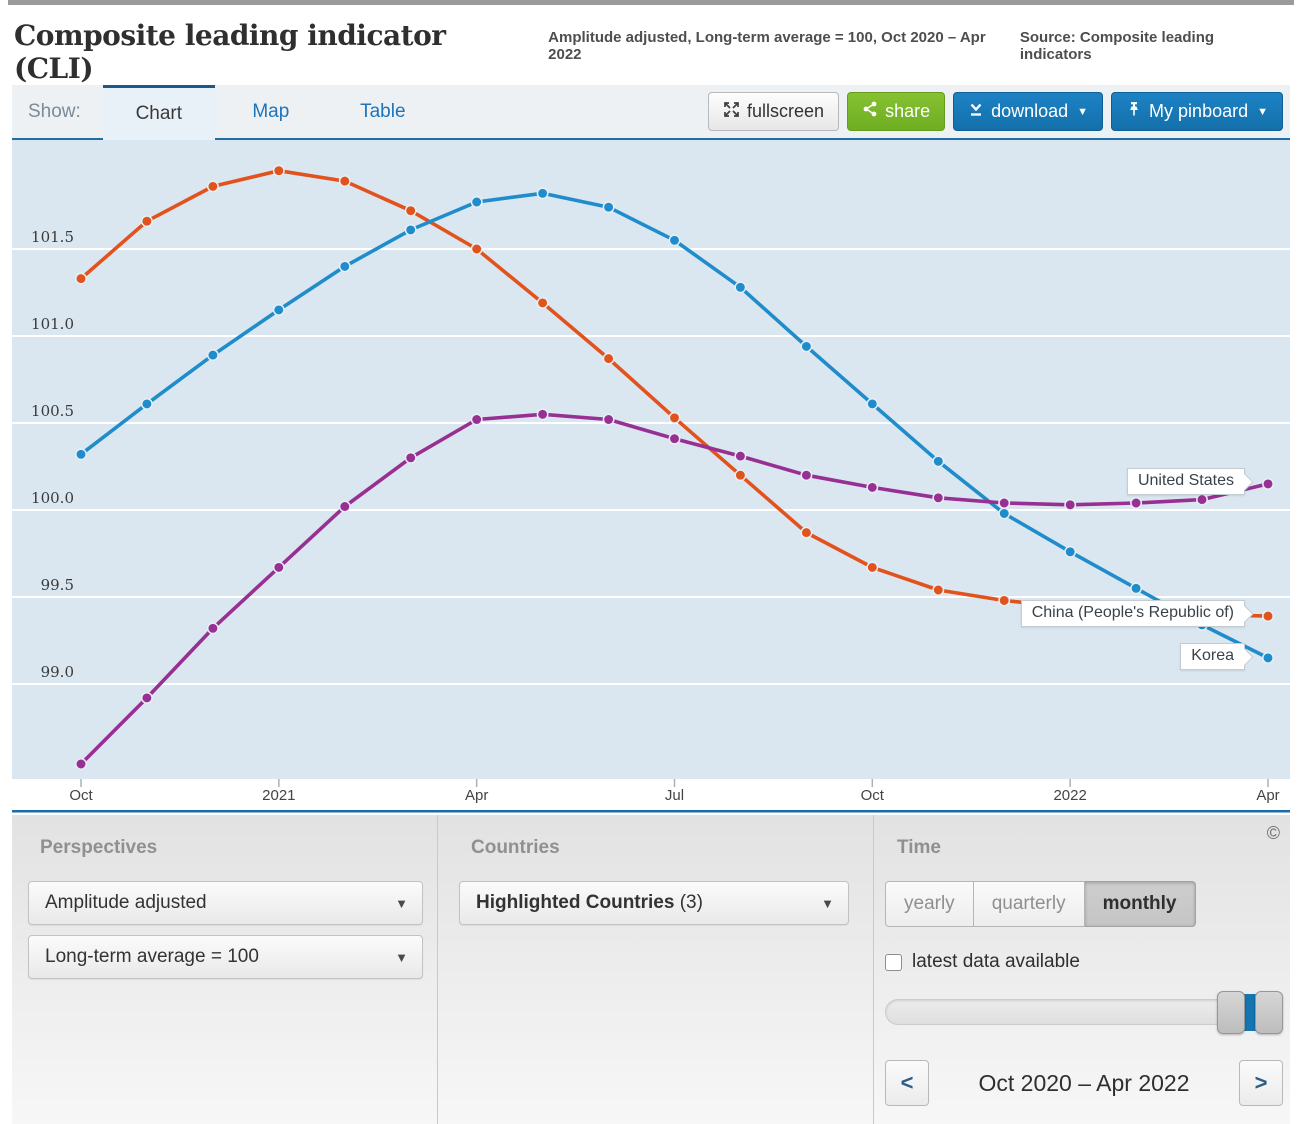  Describe the element at coordinates (158, 112) in the screenshot. I see `tab-chart: Chart` at that location.